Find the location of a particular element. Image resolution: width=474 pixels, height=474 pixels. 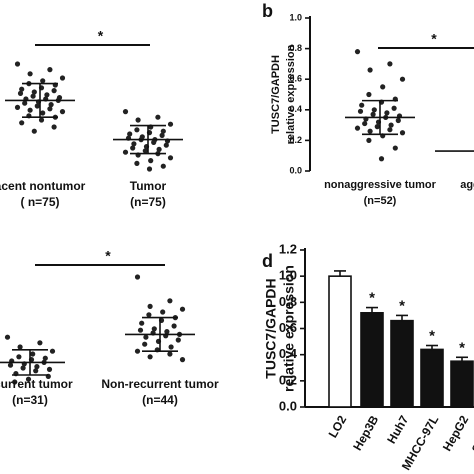

y-tick-label: 1.2 is located at coordinates (288, 248).